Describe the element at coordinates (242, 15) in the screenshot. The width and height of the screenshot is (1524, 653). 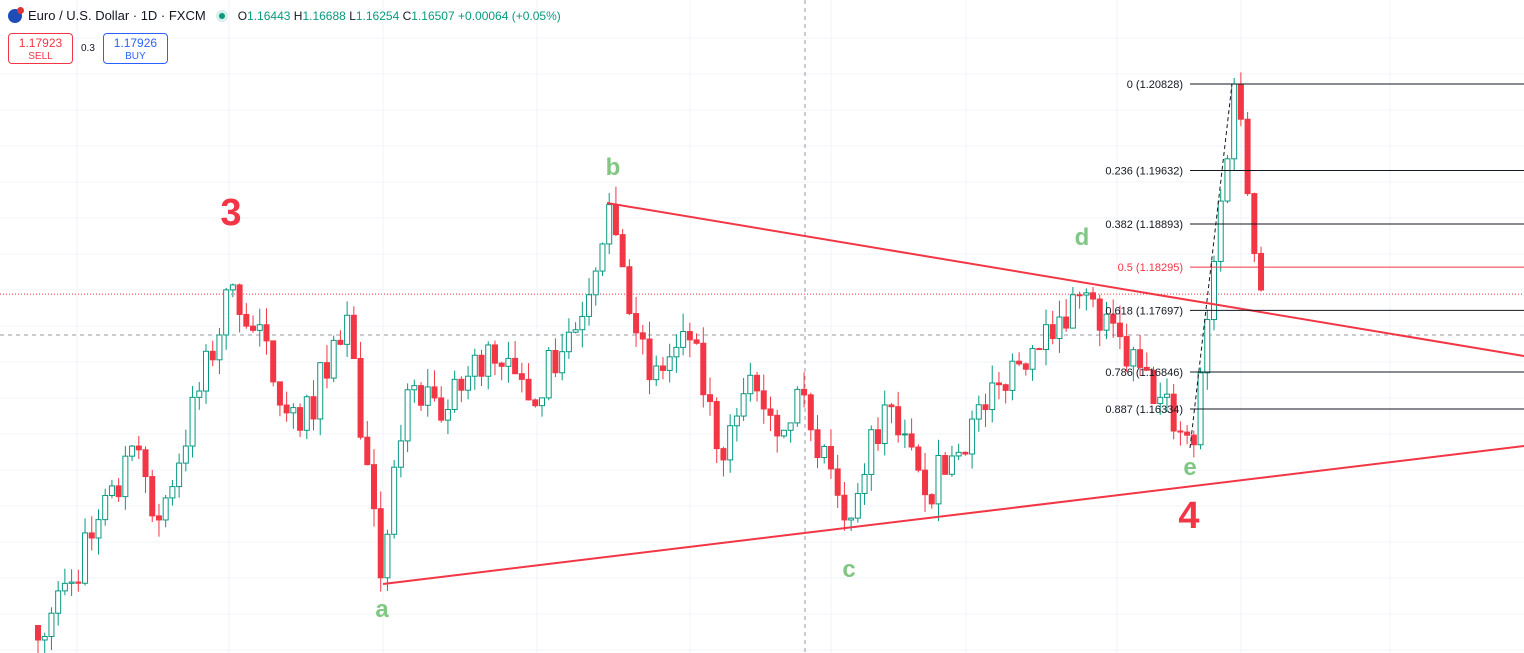
I see `open-label: O` at that location.